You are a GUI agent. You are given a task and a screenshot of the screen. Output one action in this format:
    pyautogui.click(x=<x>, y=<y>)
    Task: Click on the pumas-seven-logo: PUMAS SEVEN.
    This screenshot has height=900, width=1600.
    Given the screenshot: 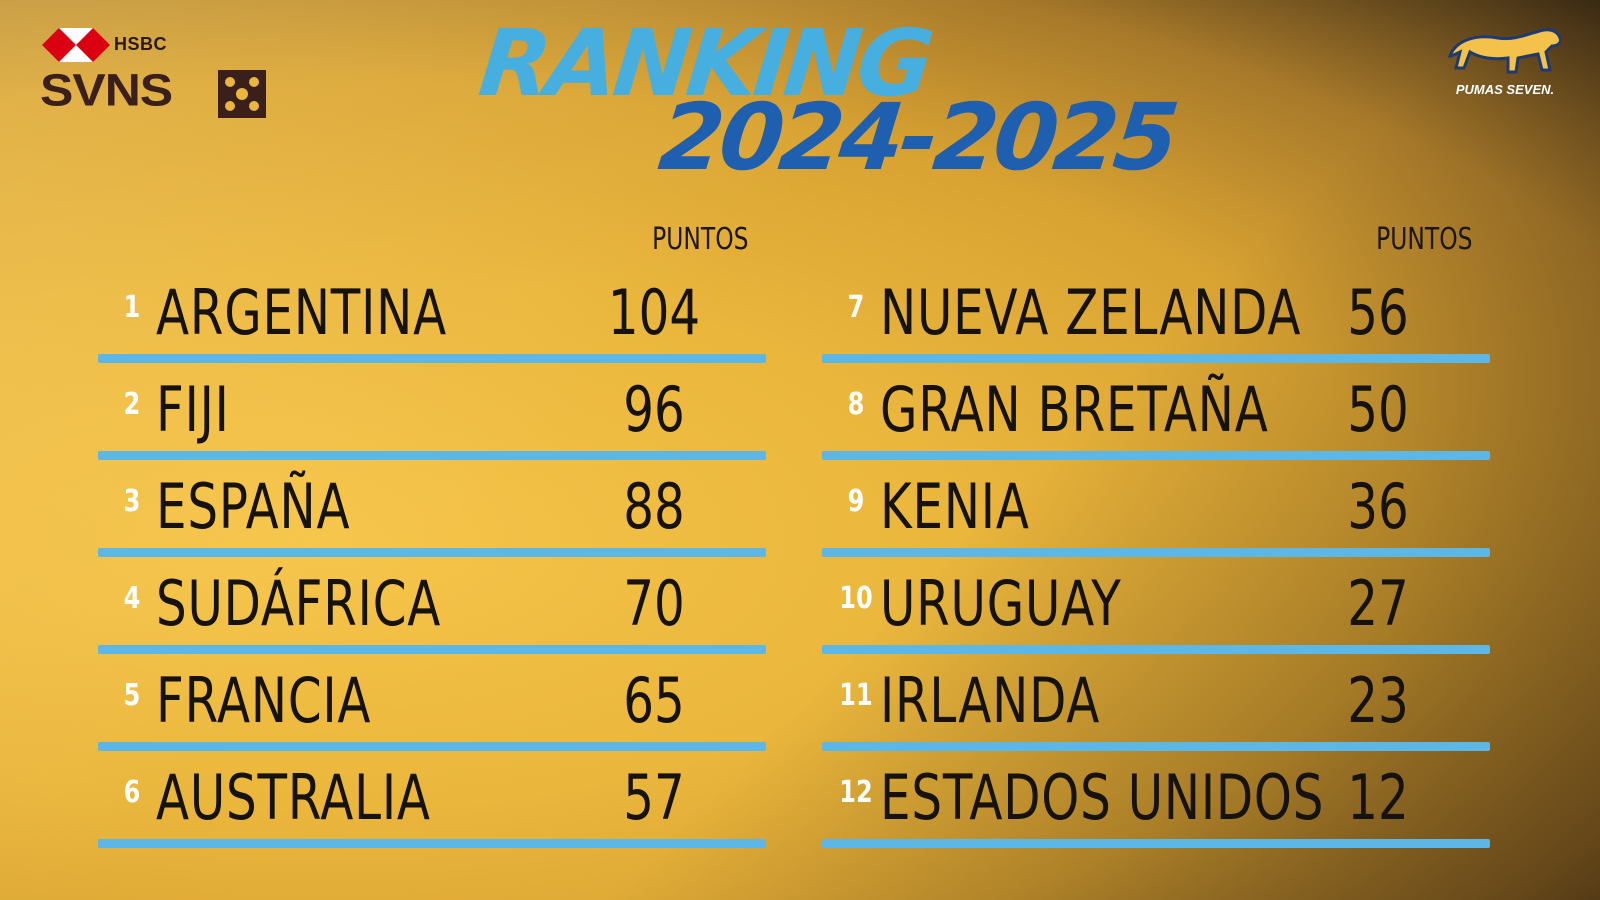 What is the action you would take?
    pyautogui.click(x=1505, y=63)
    